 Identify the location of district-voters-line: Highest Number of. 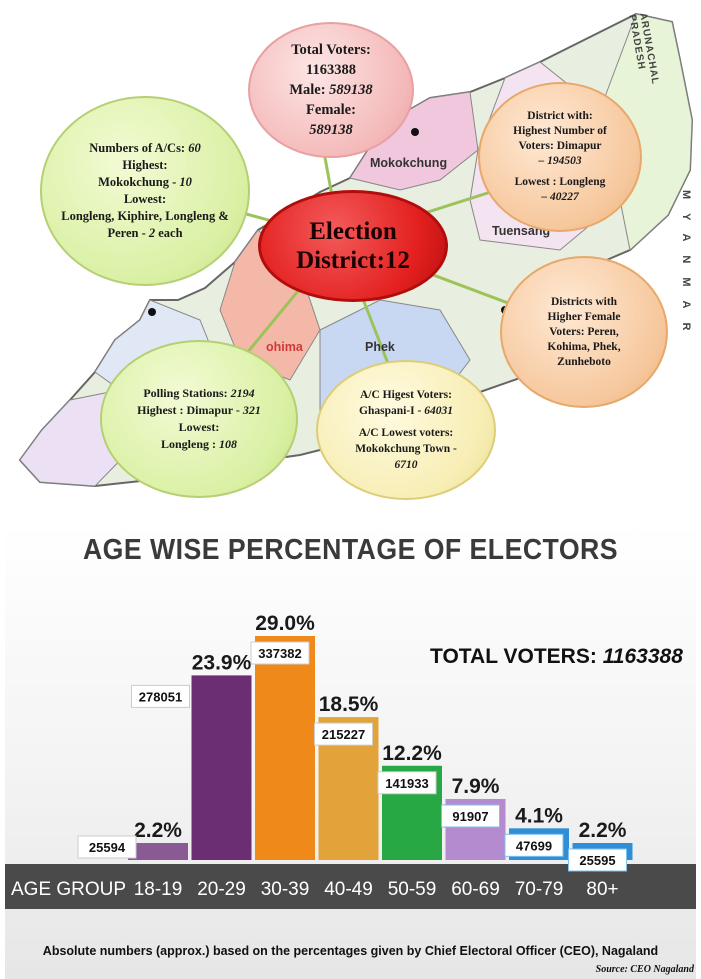
(560, 131).